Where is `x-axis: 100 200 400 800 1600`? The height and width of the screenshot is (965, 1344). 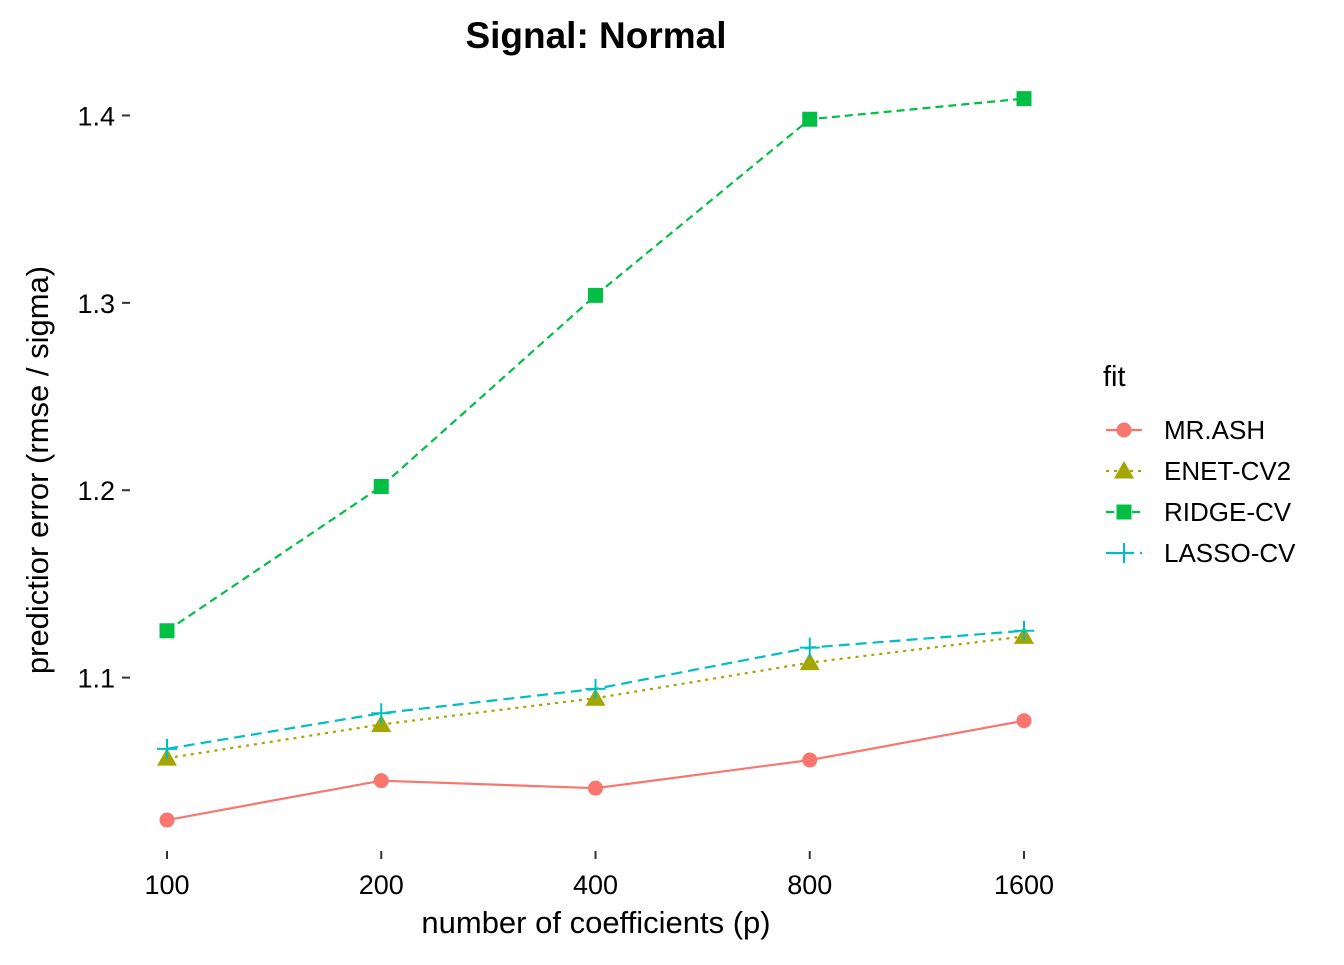 x-axis: 100 200 400 800 1600 is located at coordinates (599, 875).